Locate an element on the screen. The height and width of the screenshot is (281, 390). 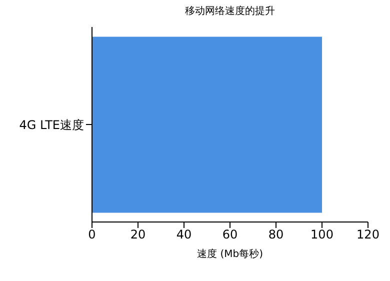
x-tick-label: 60 is located at coordinates (230, 235).